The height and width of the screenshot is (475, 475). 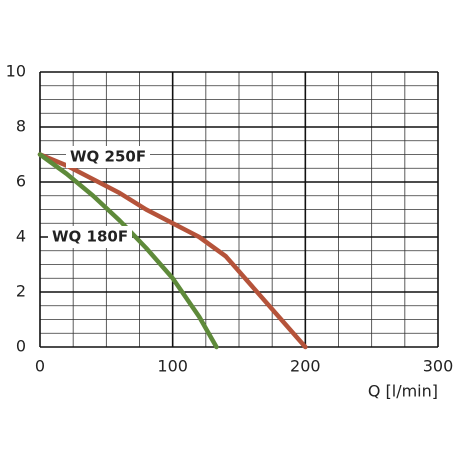 I want to click on x-tick-label: 0, so click(x=40, y=366).